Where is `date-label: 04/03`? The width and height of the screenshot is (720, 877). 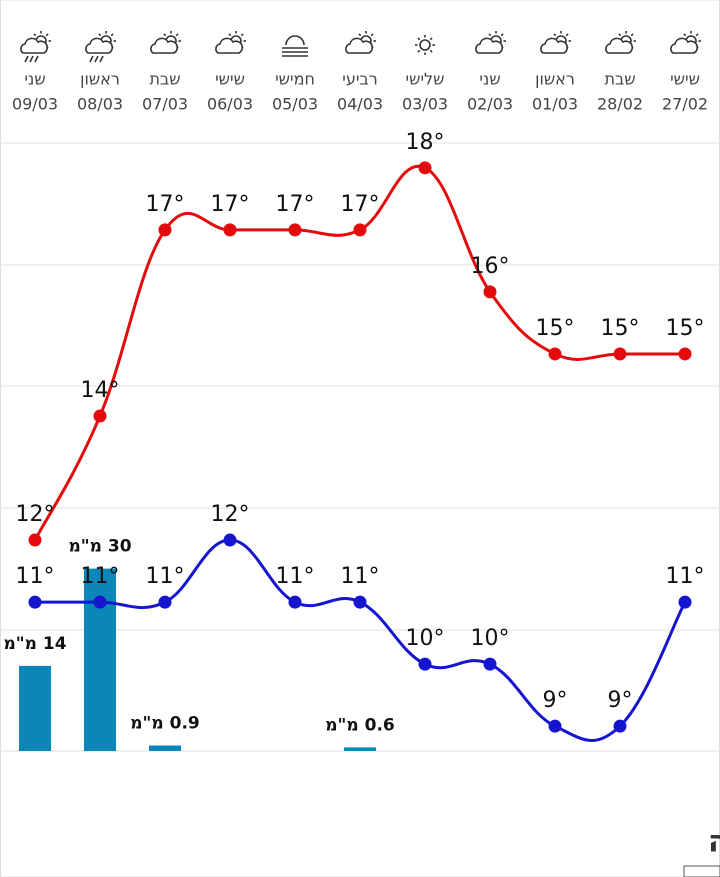
date-label: 04/03 is located at coordinates (360, 104).